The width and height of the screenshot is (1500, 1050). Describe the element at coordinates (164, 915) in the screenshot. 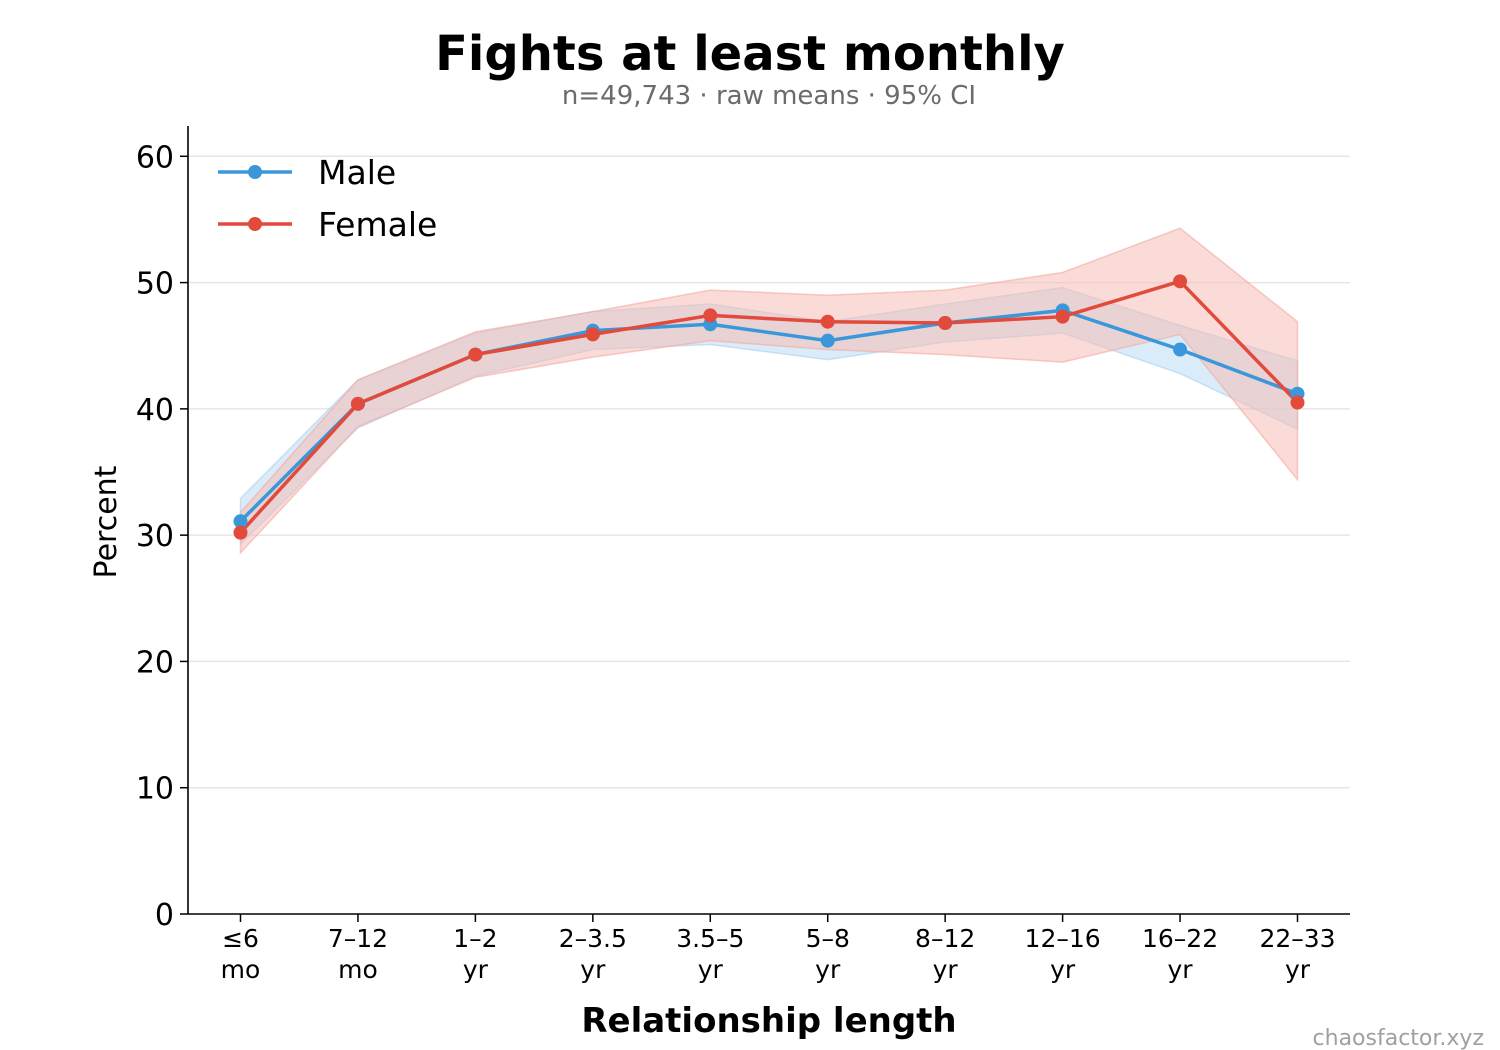

I see `y-tick-label: 0` at that location.